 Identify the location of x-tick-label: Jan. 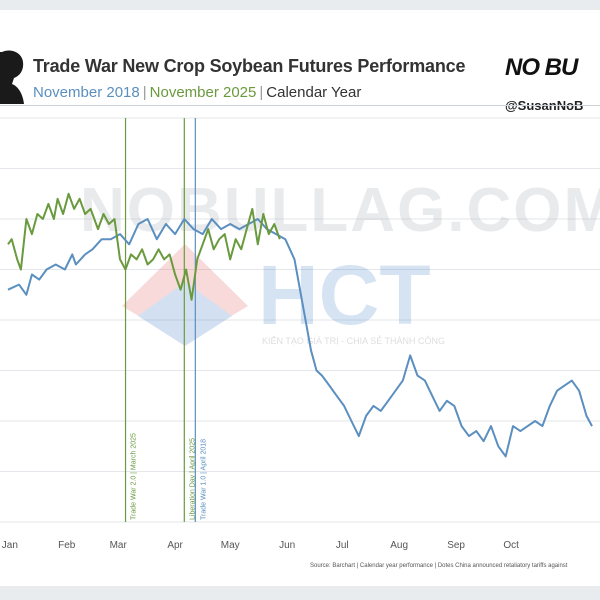
(10, 545).